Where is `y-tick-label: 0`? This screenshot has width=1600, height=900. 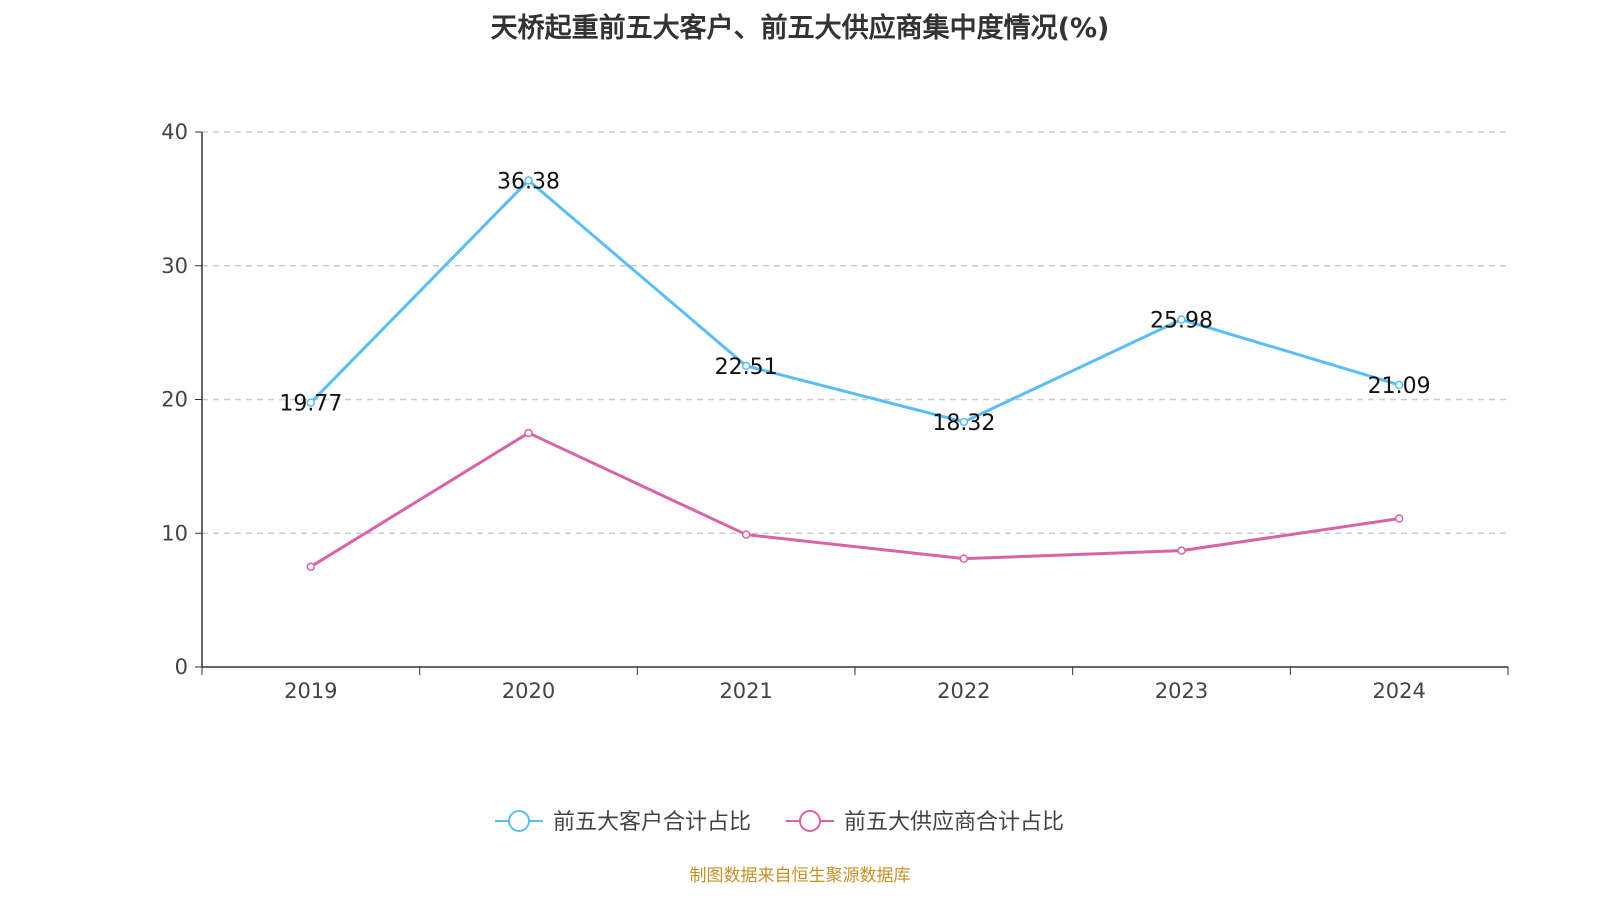
y-tick-label: 0 is located at coordinates (181, 667).